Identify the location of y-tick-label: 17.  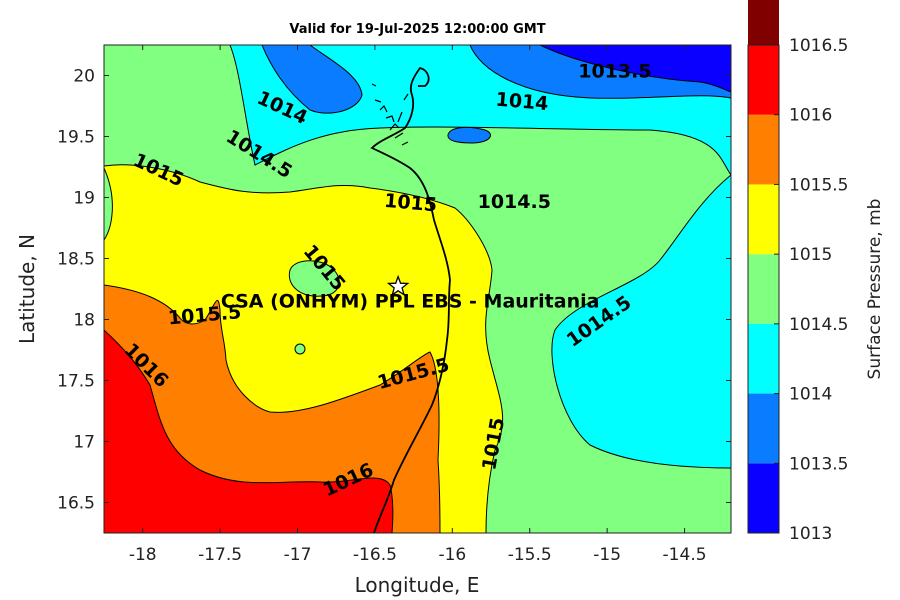
(84, 443).